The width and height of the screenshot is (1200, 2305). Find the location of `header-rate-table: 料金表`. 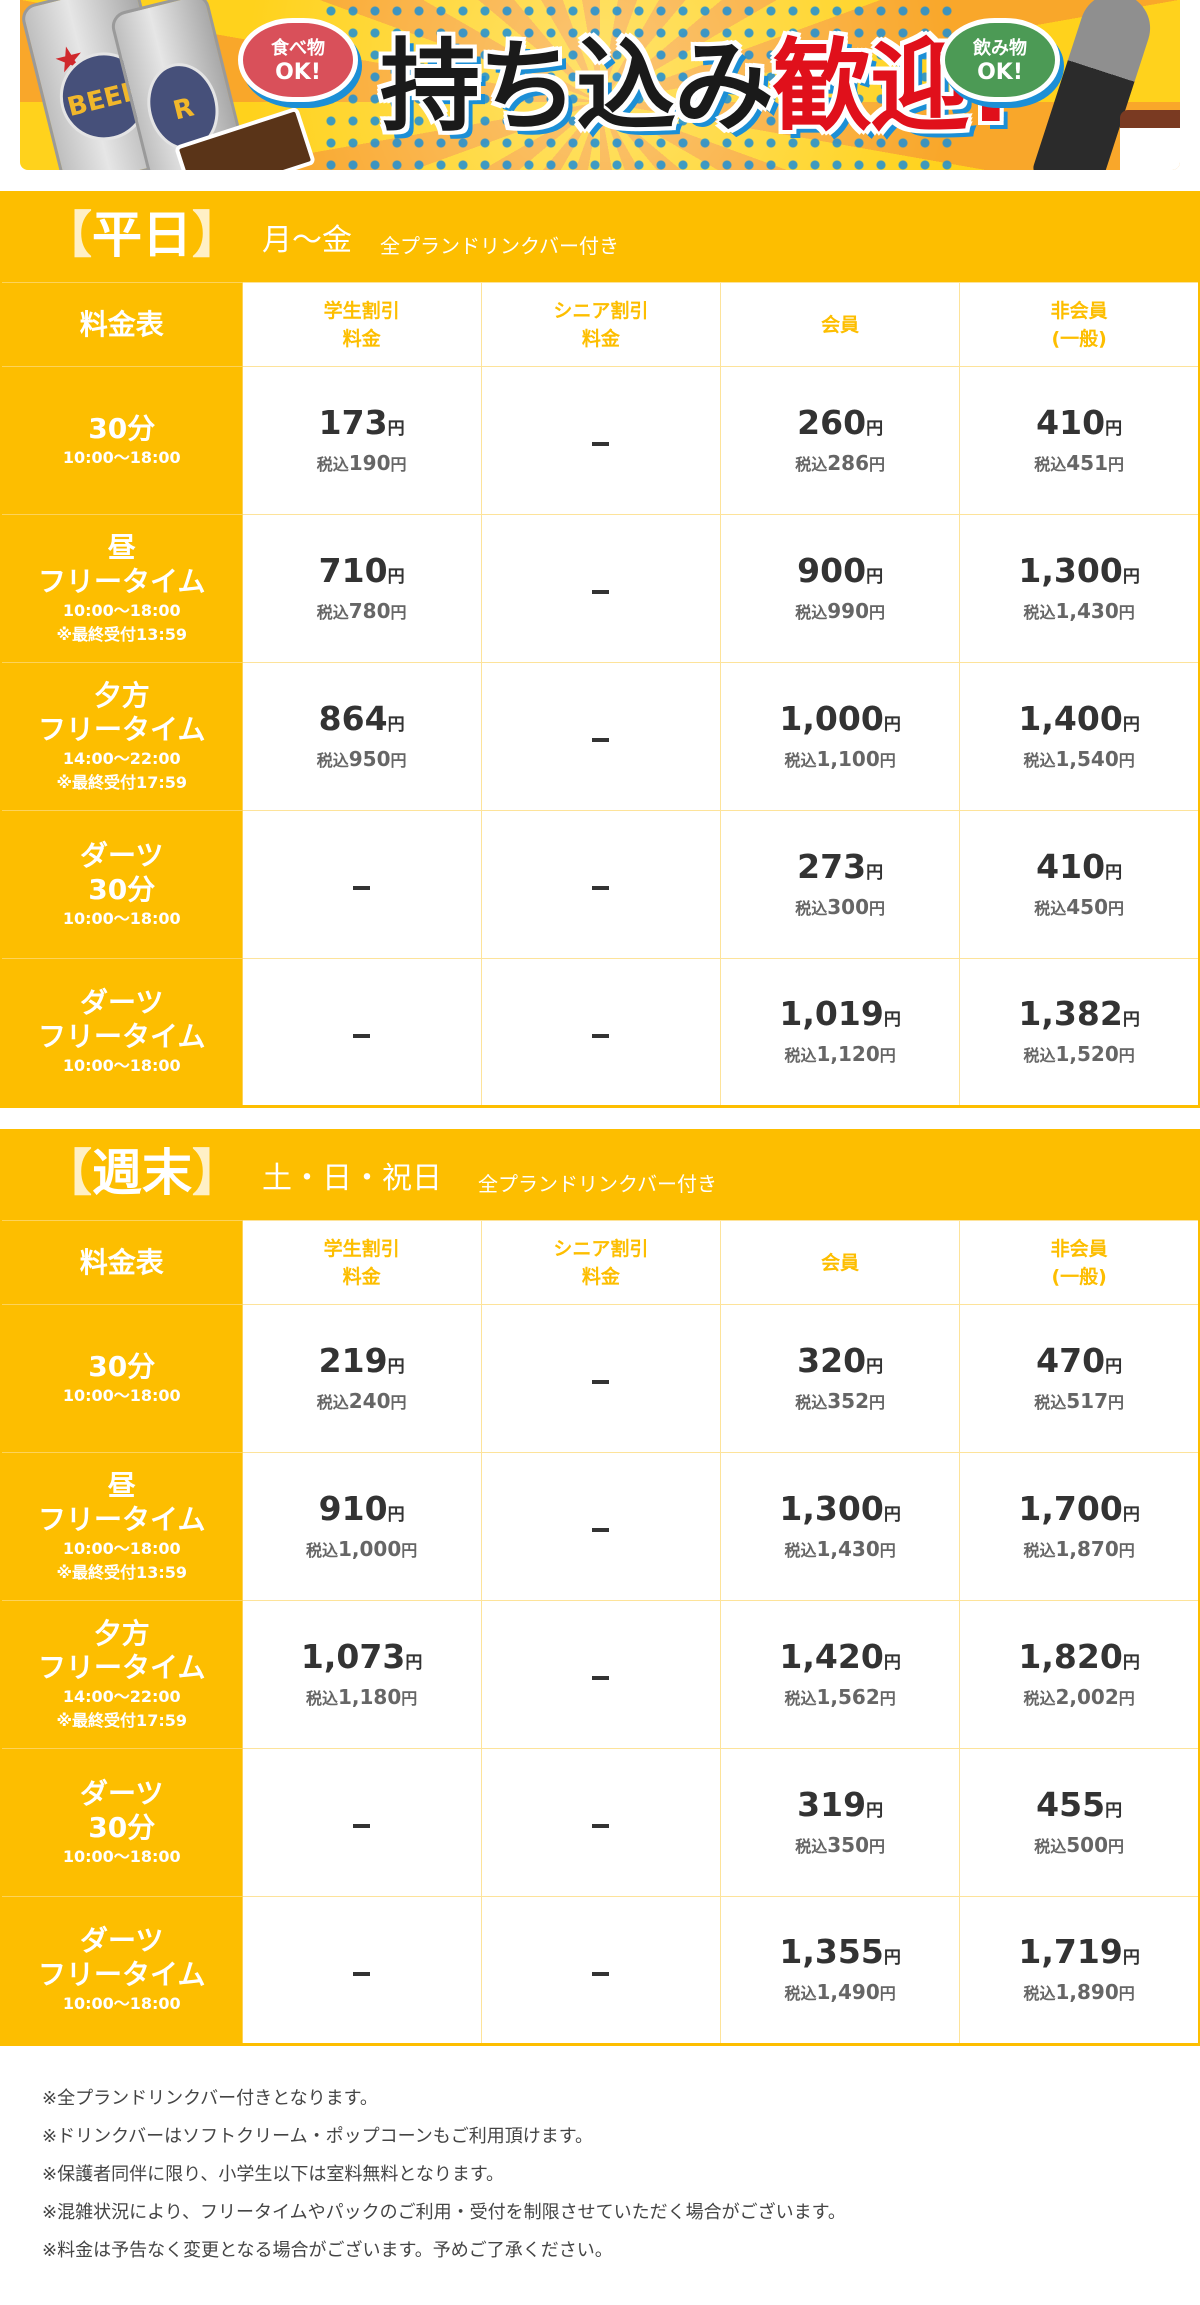

header-rate-table: 料金表 is located at coordinates (121, 1262).